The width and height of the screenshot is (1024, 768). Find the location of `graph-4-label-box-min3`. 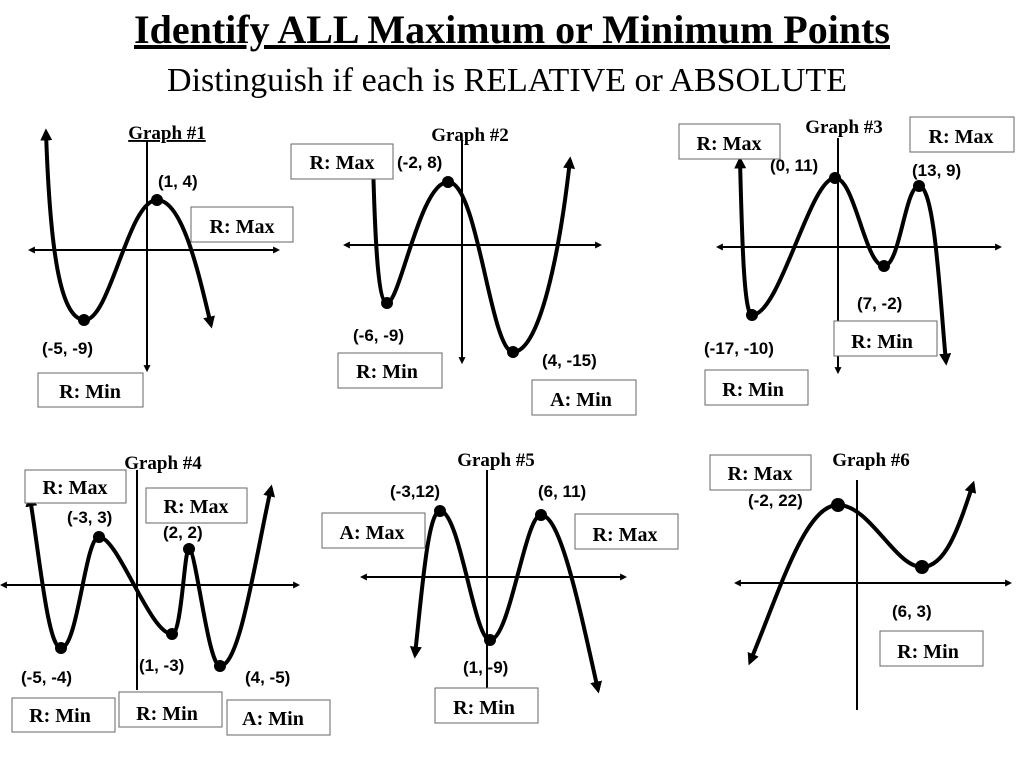

graph-4-label-box-min3 is located at coordinates (278, 717).